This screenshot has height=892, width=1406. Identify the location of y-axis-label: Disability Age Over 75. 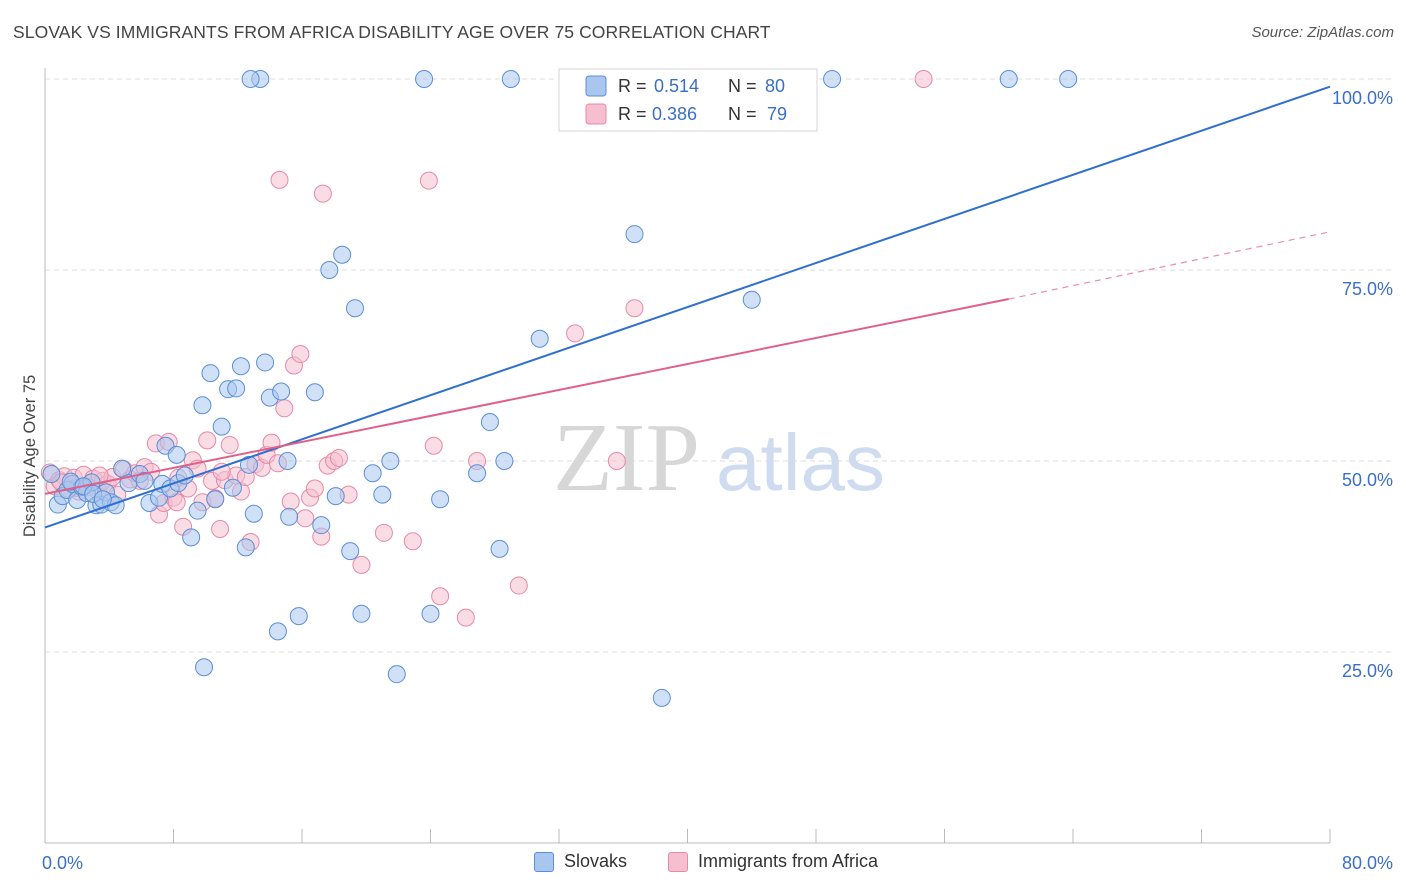
(30, 456).